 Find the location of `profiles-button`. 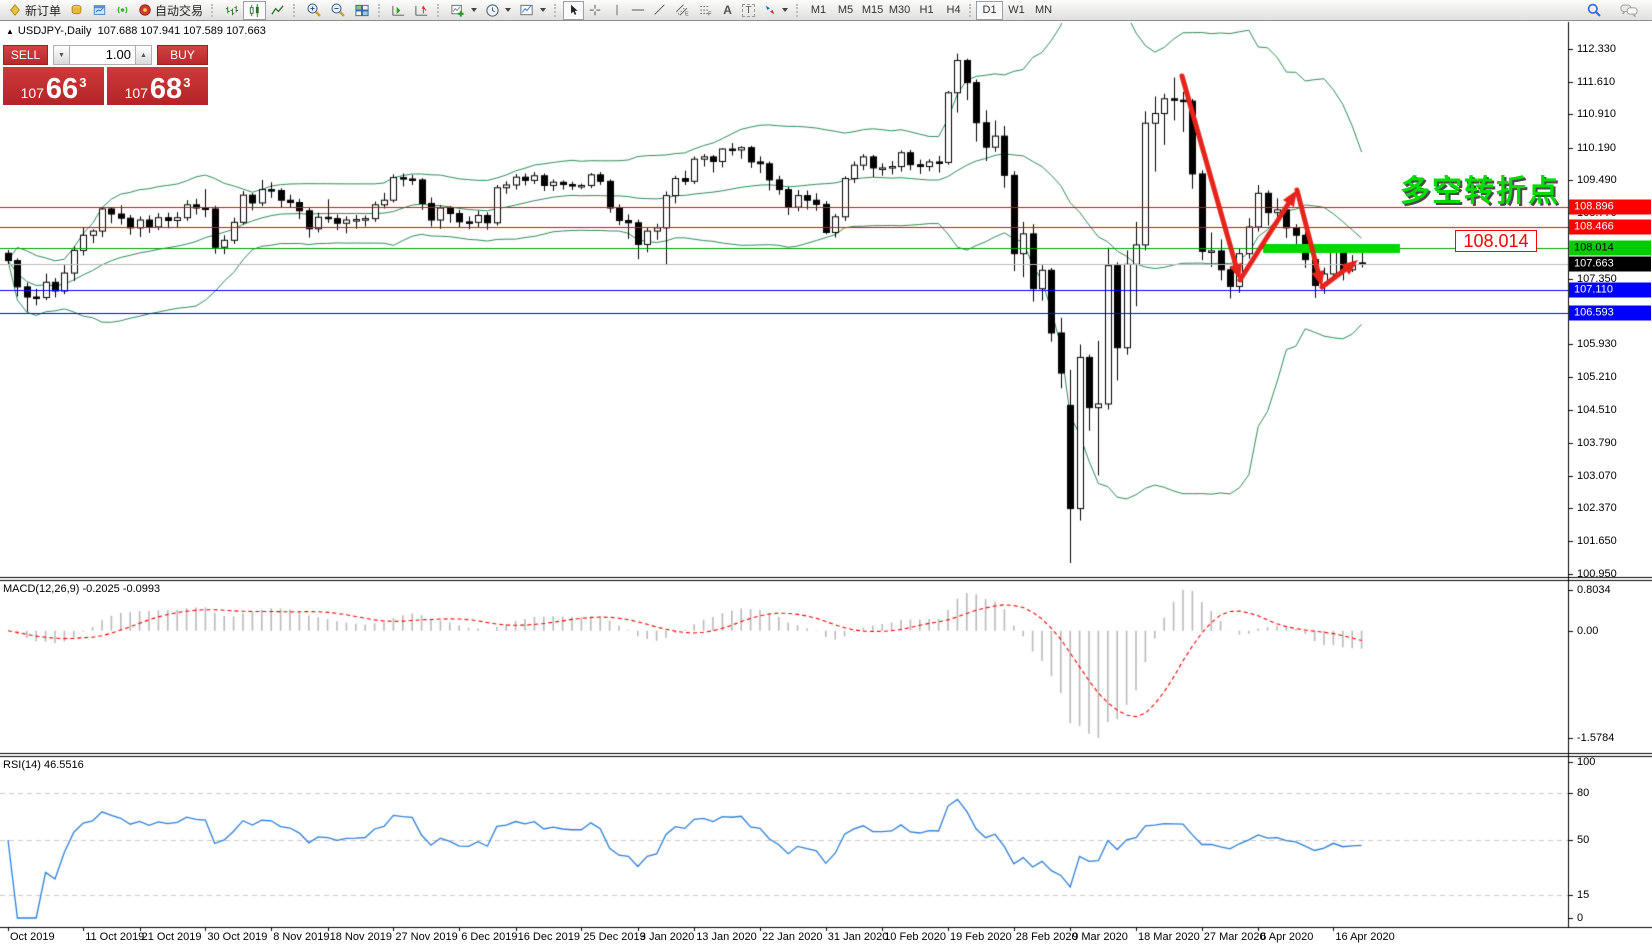

profiles-button is located at coordinates (76, 10).